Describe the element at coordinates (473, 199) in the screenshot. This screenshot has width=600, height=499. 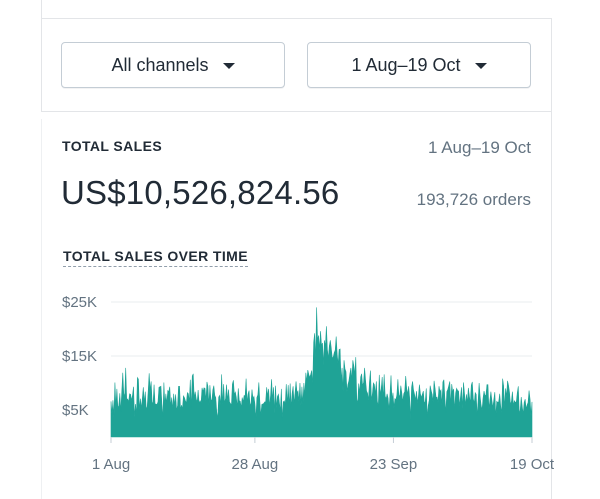
I see `orders-count: 193,726 orders` at that location.